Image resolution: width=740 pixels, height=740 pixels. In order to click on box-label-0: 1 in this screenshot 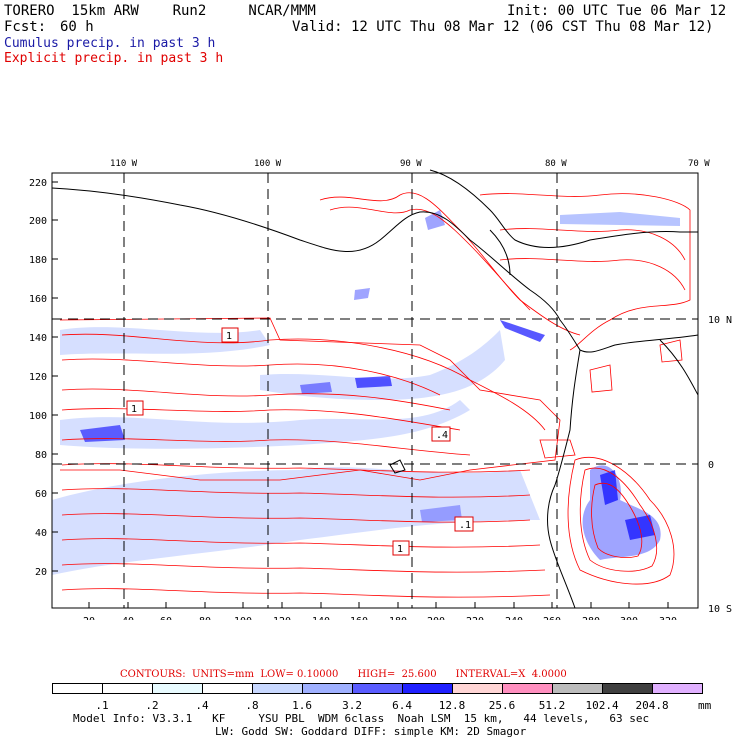, I will do `click(134, 409)`.